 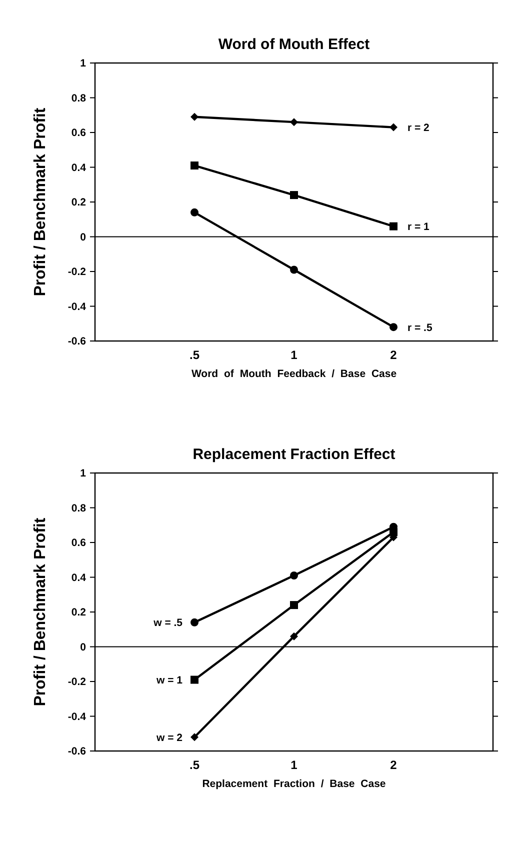 I want to click on series-label: r = 1, so click(x=419, y=227).